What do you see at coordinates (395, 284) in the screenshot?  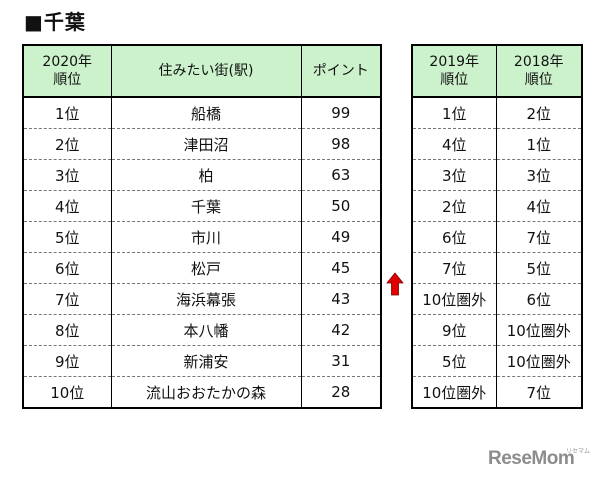 I see `up-arrow-icon` at bounding box center [395, 284].